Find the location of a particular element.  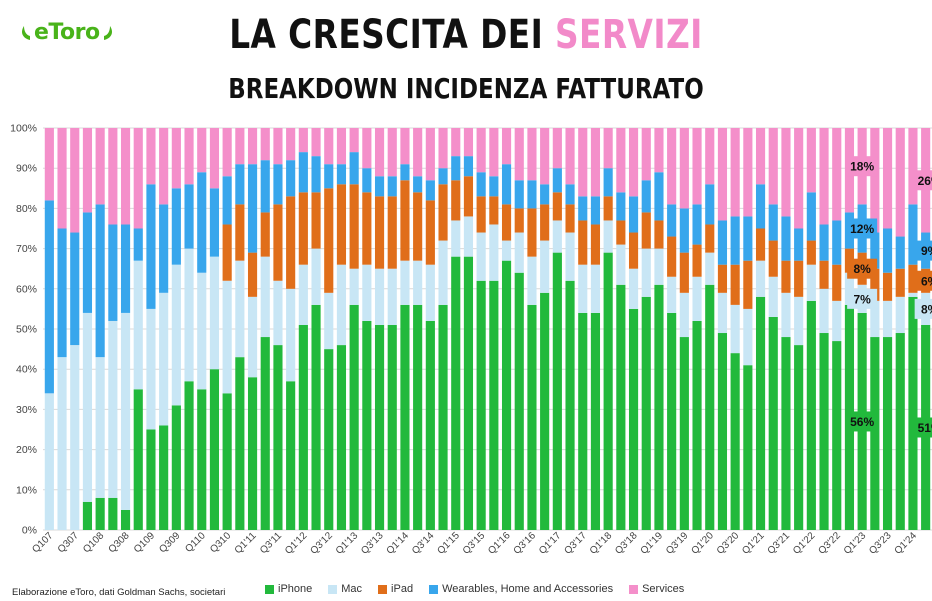

data-label-box is located at coordinates (862, 228).